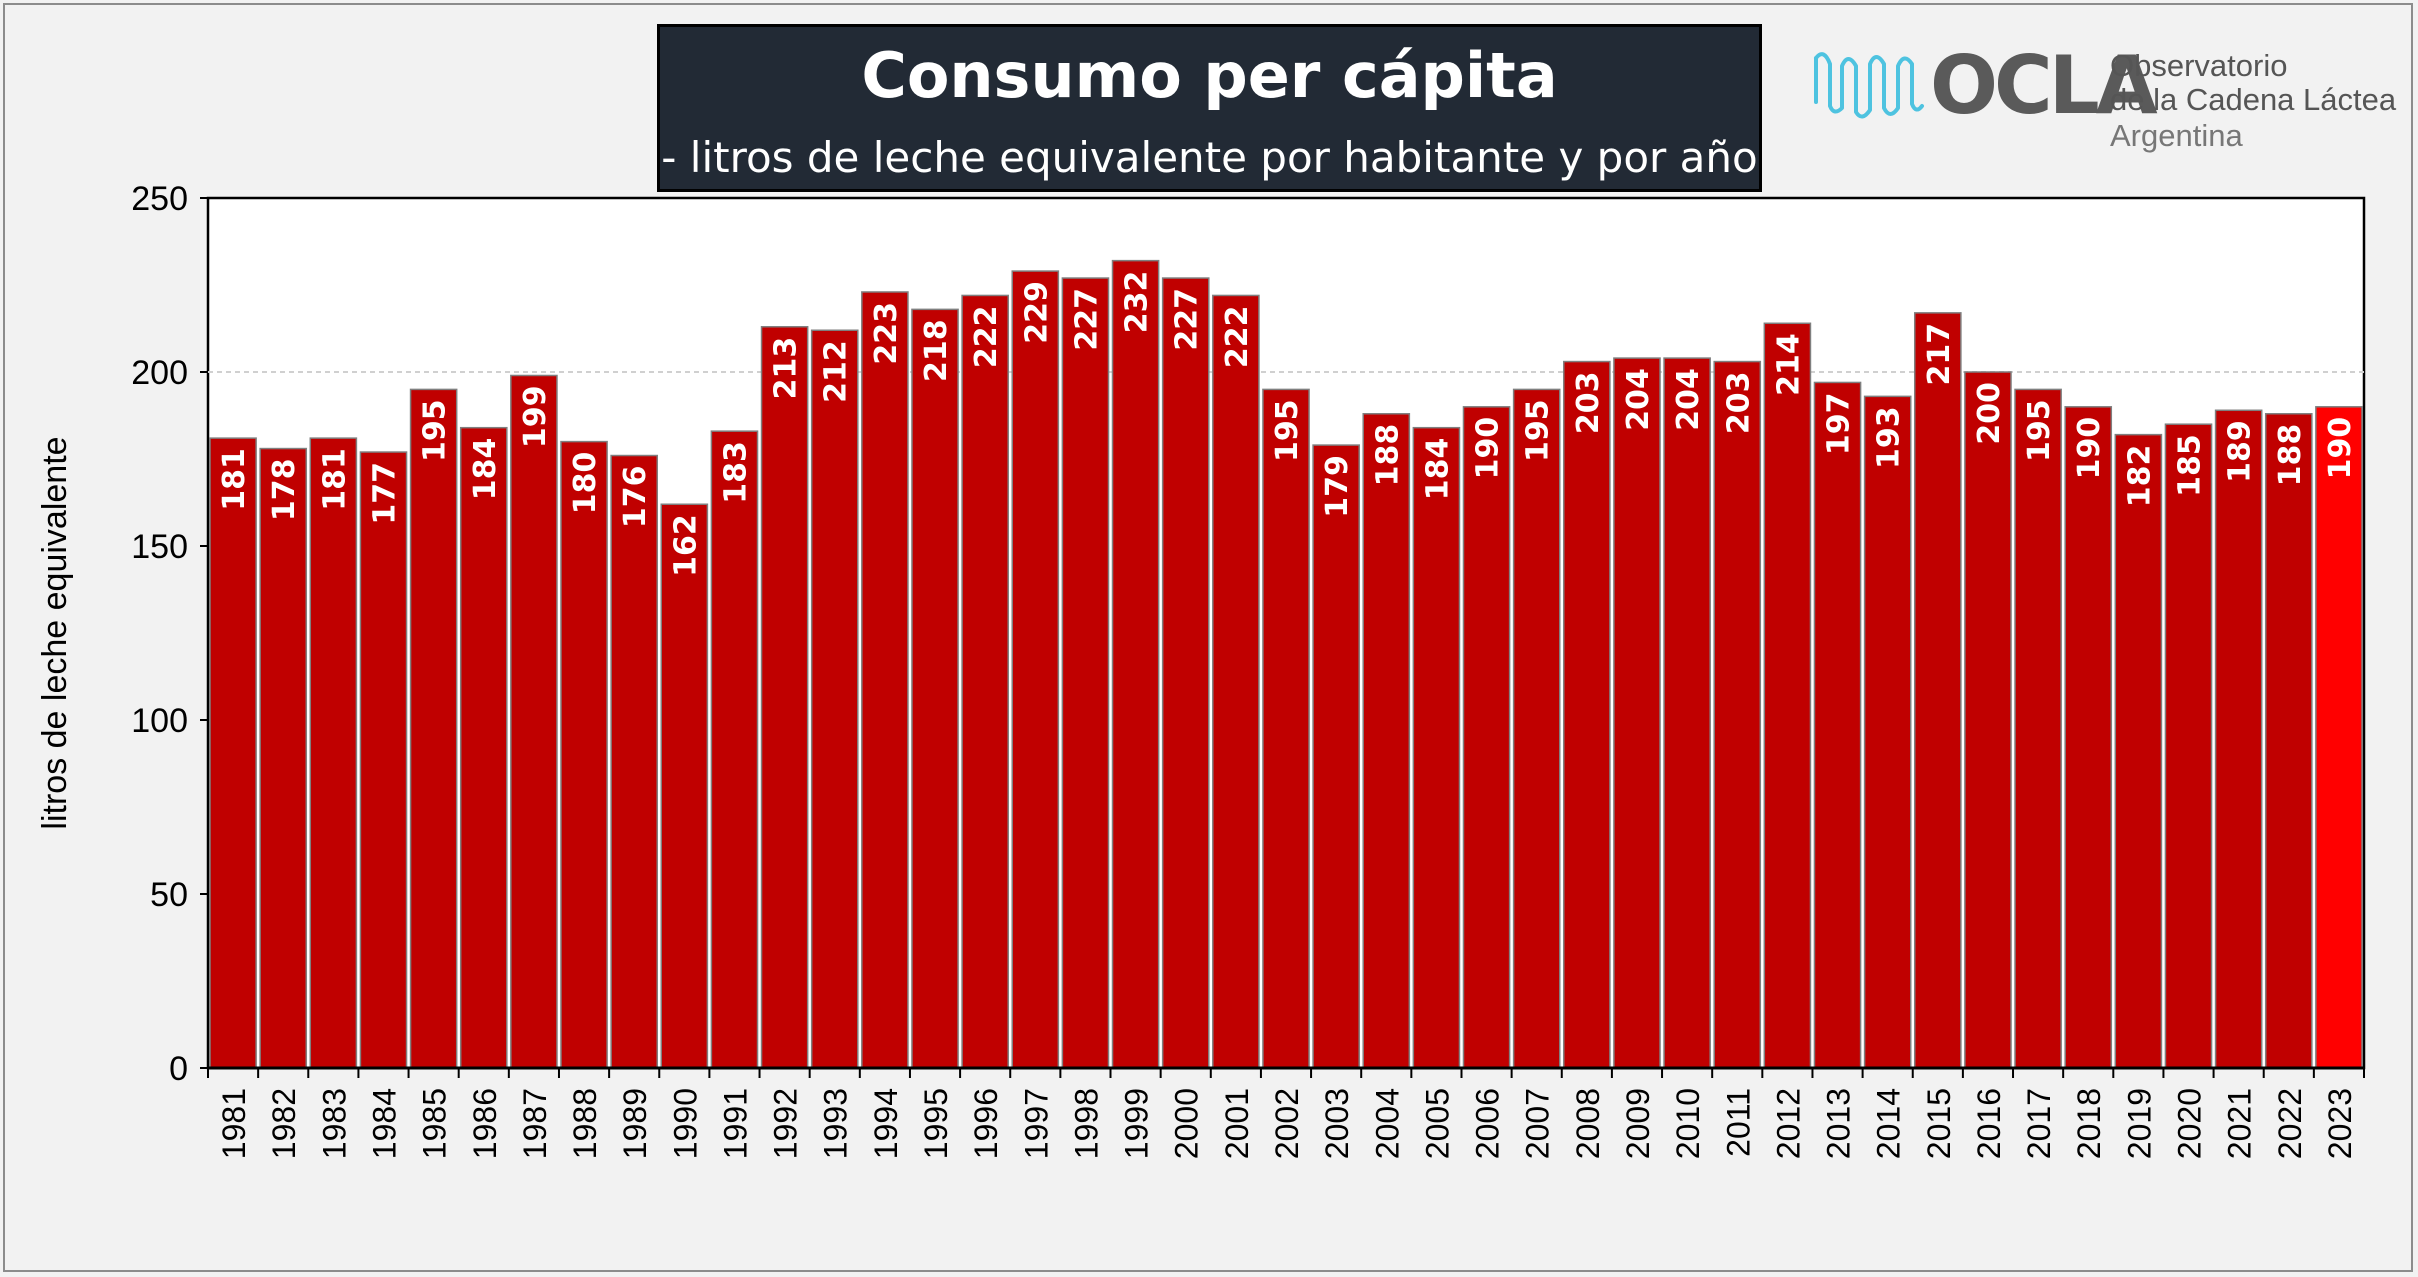  I want to click on x-tick-label: 1982, so click(284, 1123).